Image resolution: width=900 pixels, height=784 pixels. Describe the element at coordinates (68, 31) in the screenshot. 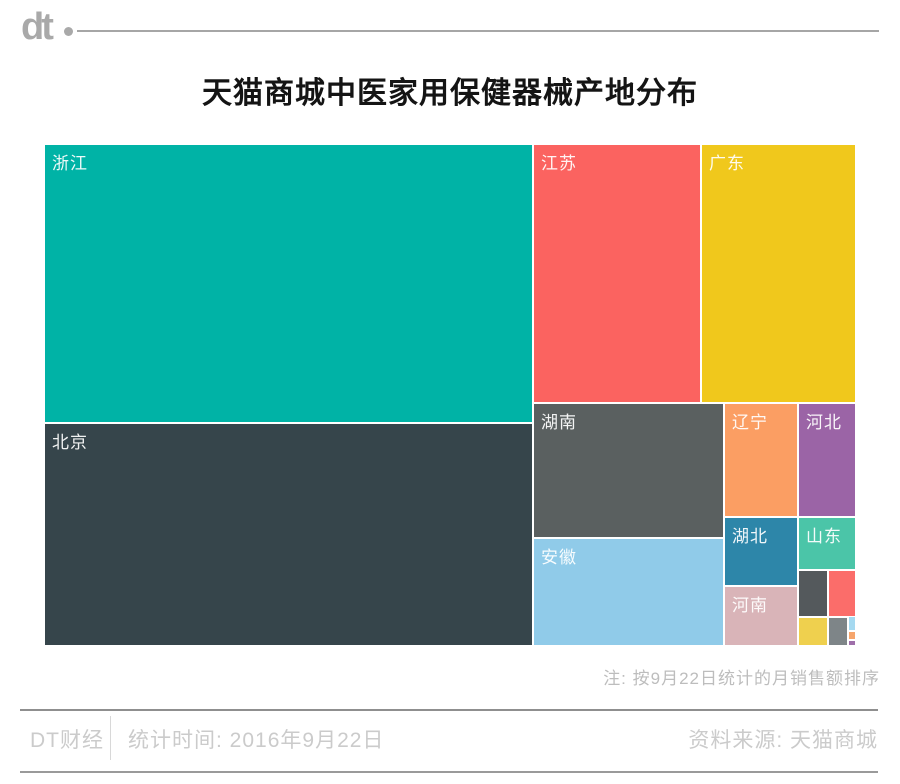

I see `dt-logo-dot-icon` at that location.